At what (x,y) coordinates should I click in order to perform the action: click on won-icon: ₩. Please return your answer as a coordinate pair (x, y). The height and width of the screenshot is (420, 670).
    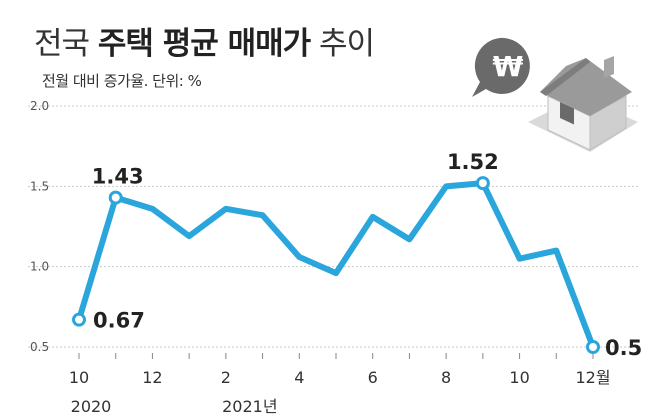
    Looking at the image, I should click on (508, 66).